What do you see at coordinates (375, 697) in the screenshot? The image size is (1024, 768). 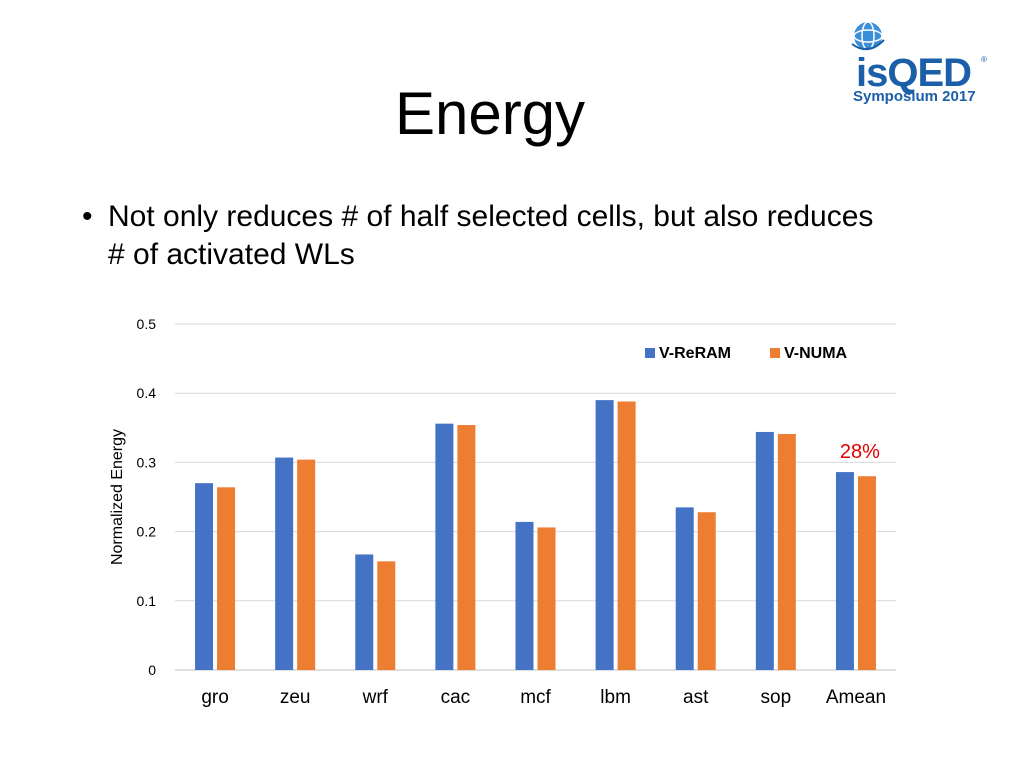 I see `x-tick-label: wrf` at bounding box center [375, 697].